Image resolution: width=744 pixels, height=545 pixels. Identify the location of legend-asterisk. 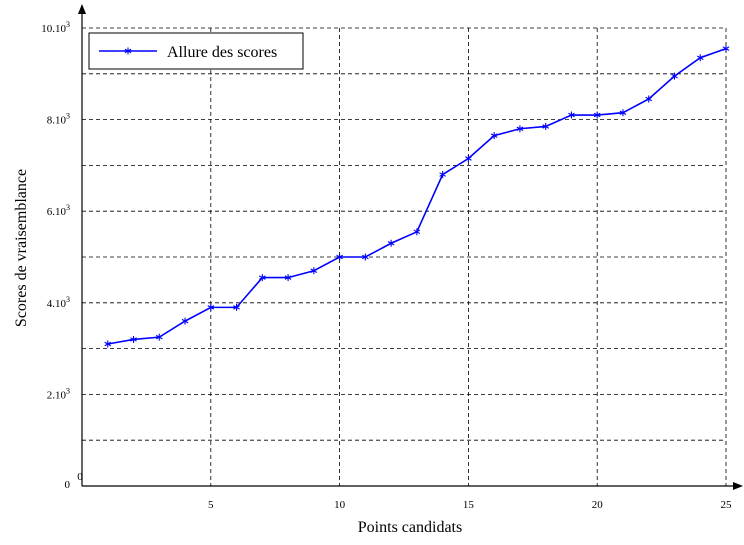
(128, 51).